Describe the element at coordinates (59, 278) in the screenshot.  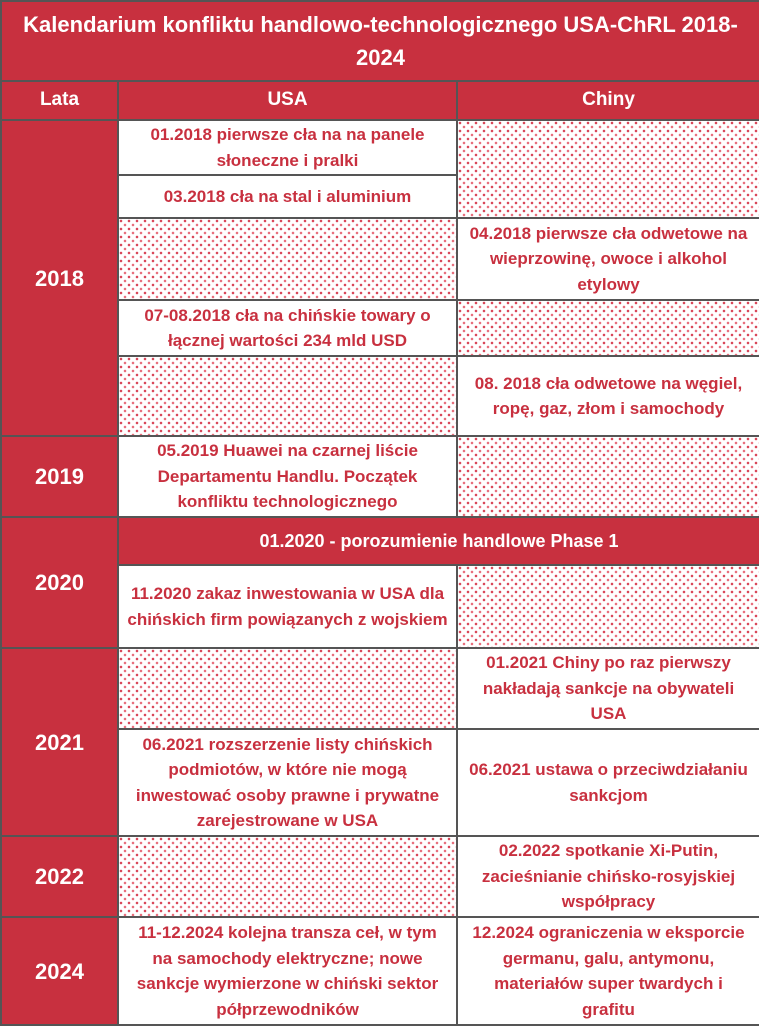
I see `year-2018: 2018` at that location.